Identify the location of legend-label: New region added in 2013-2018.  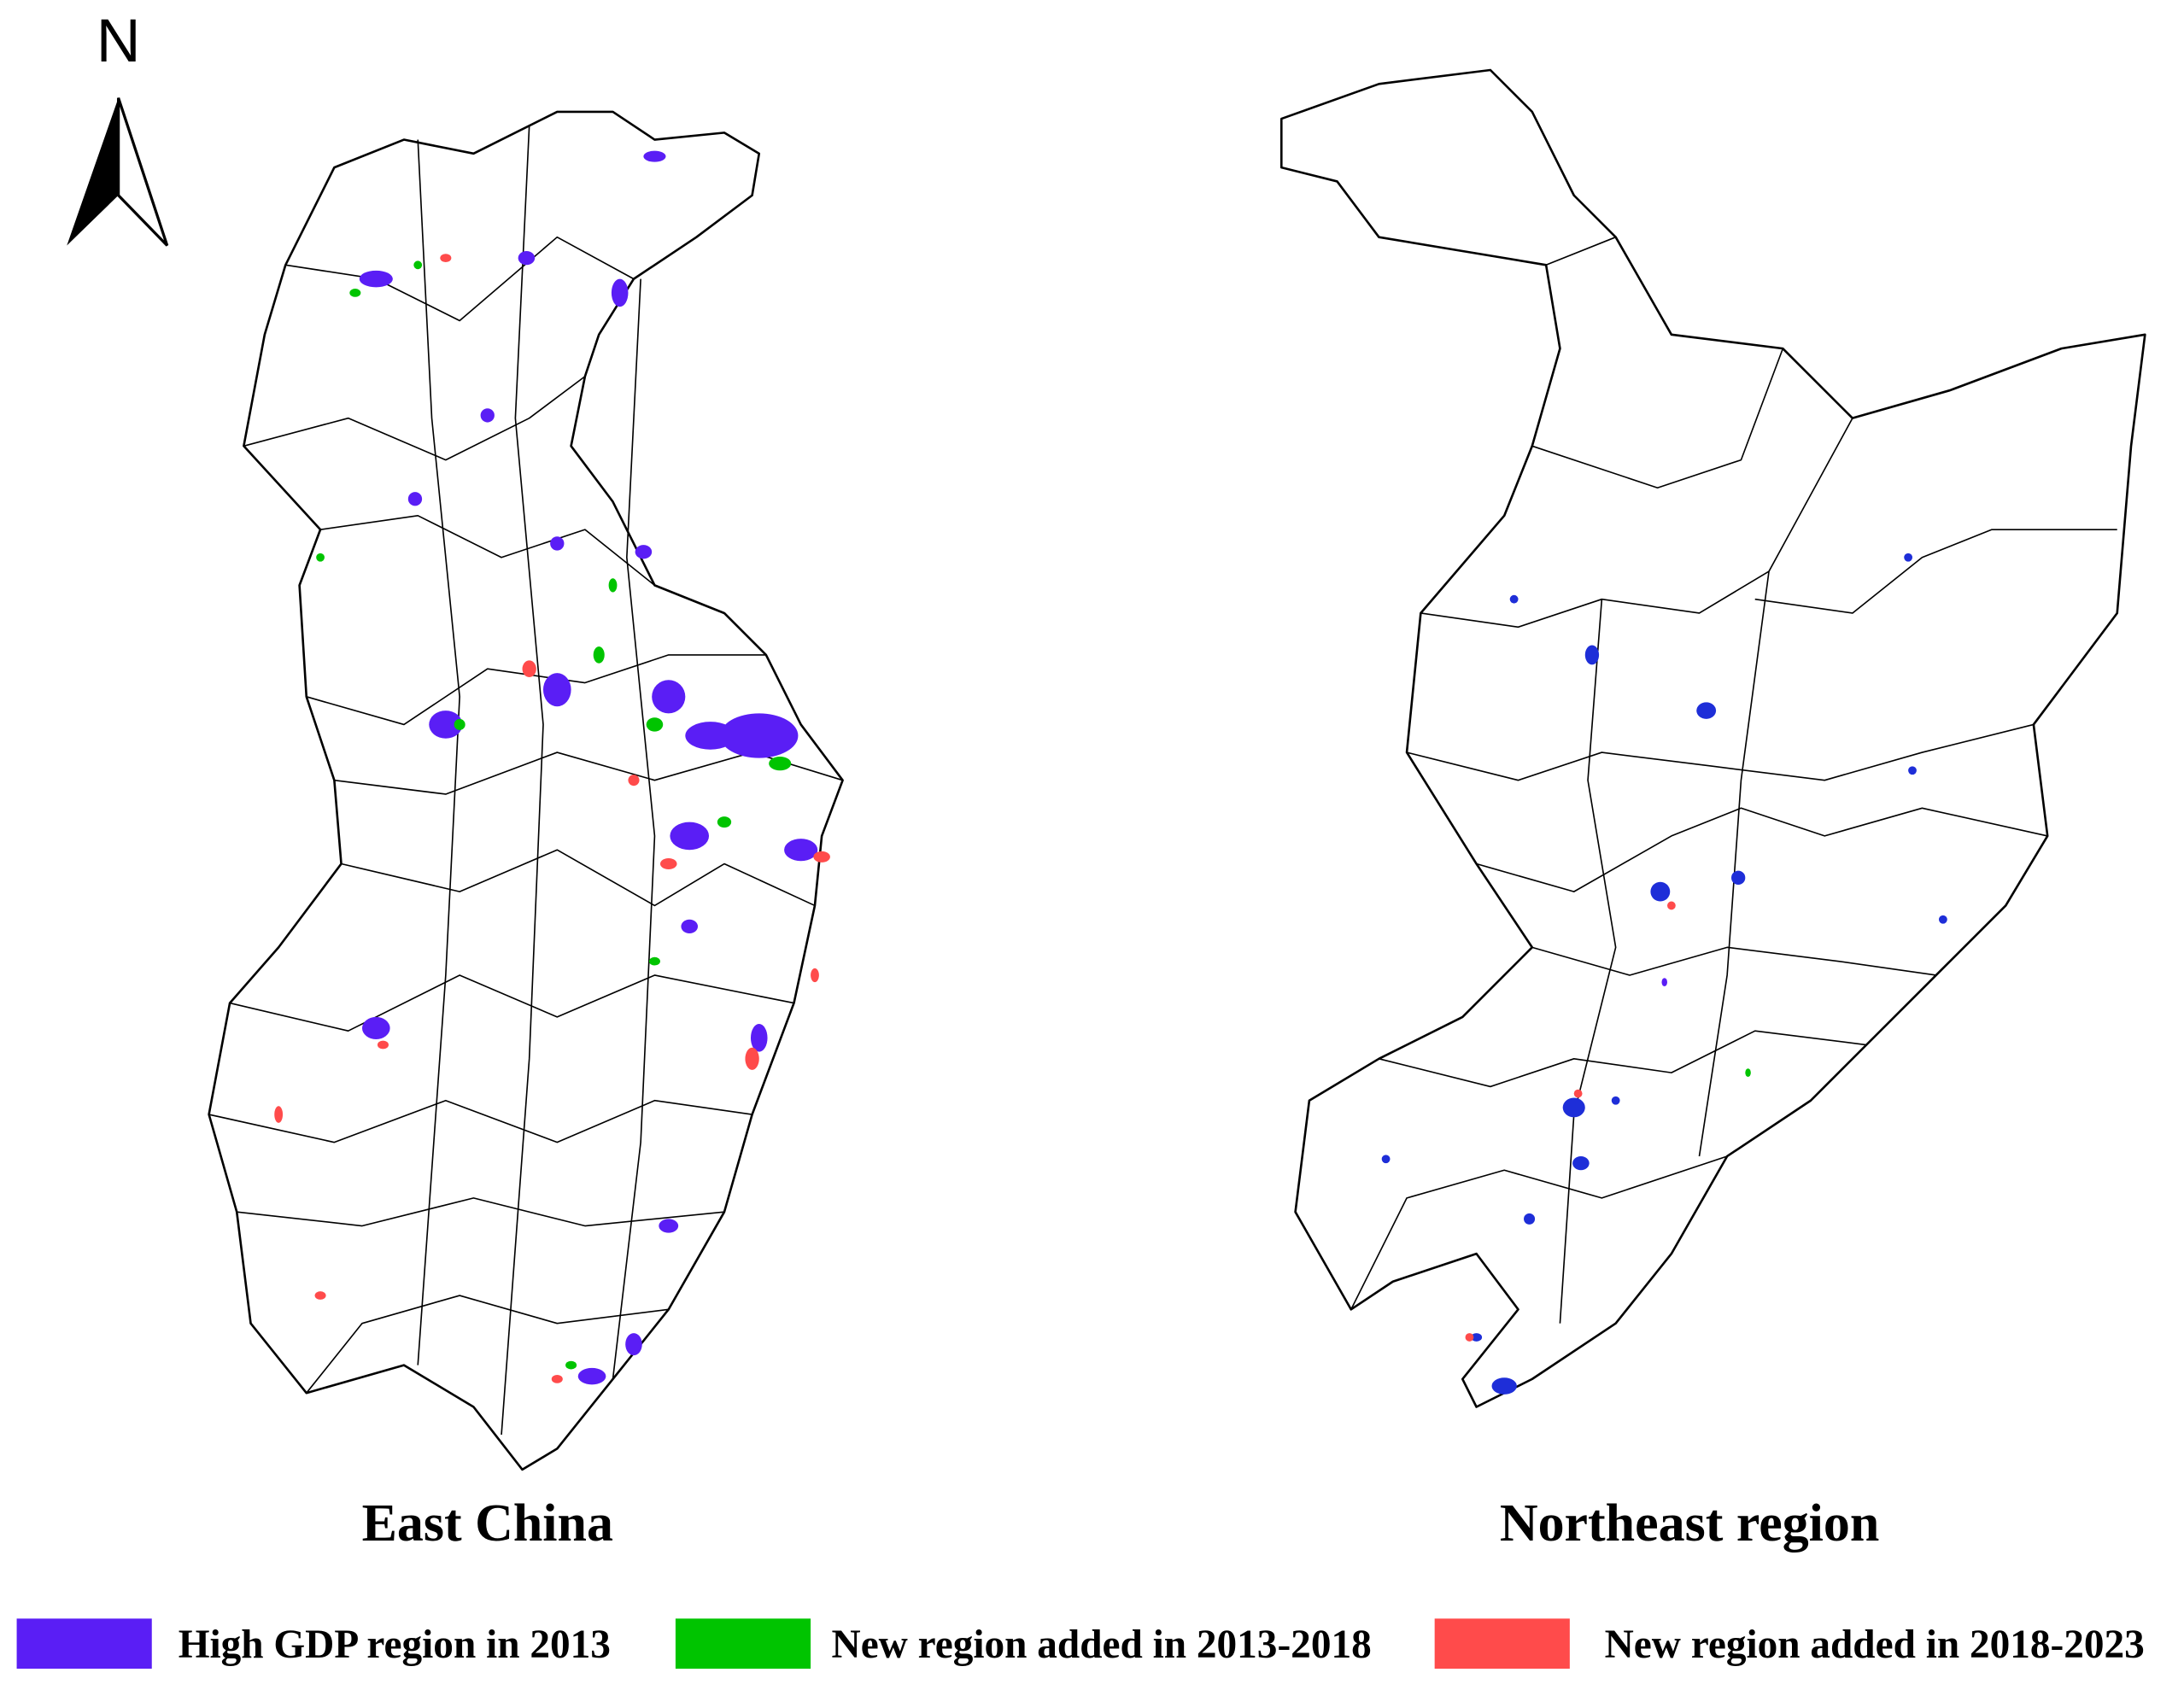
(1102, 1645).